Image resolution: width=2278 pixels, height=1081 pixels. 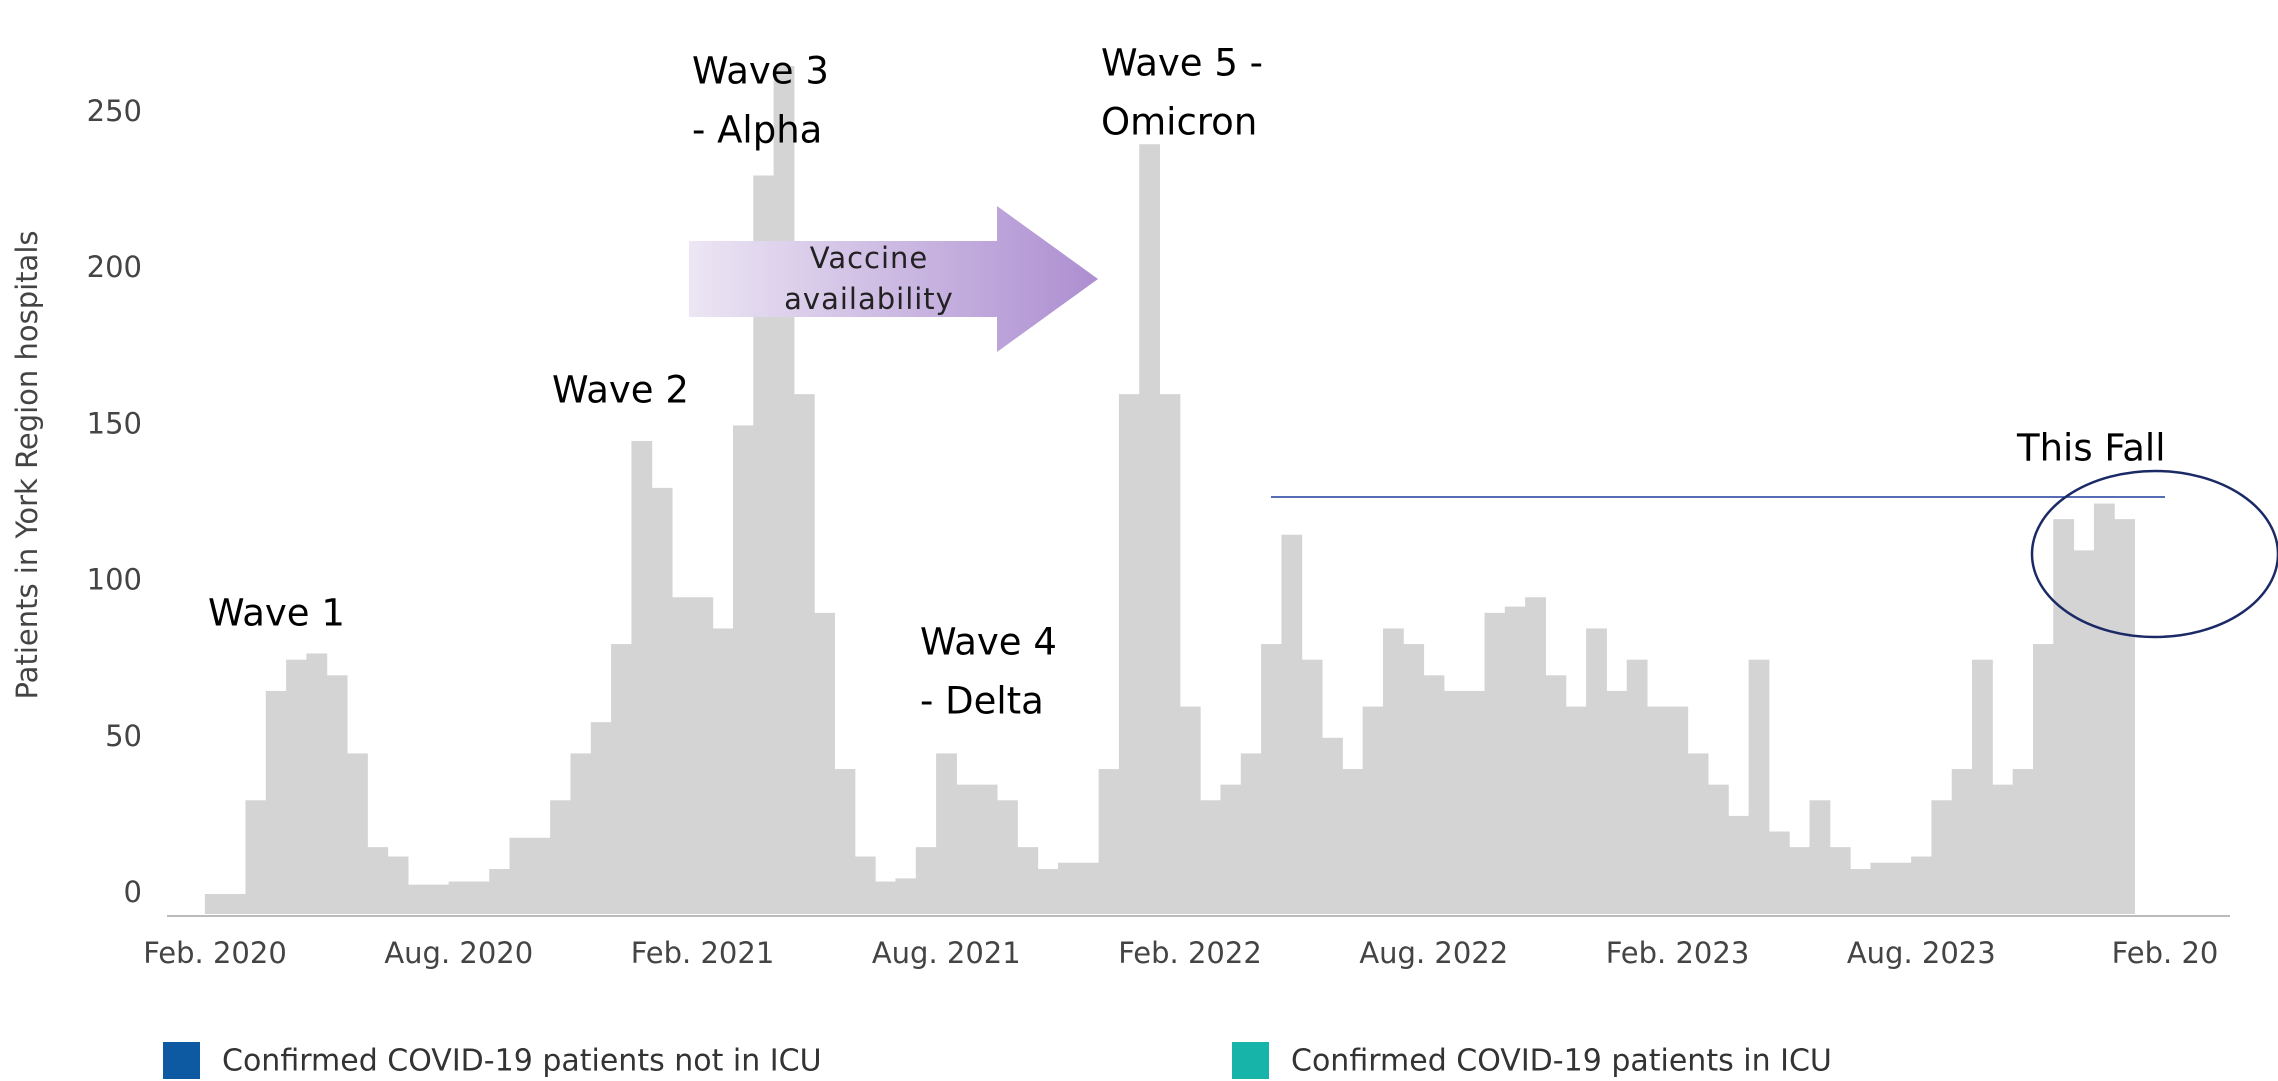 I want to click on x-tick-label: Feb. 2023, so click(x=1678, y=953).